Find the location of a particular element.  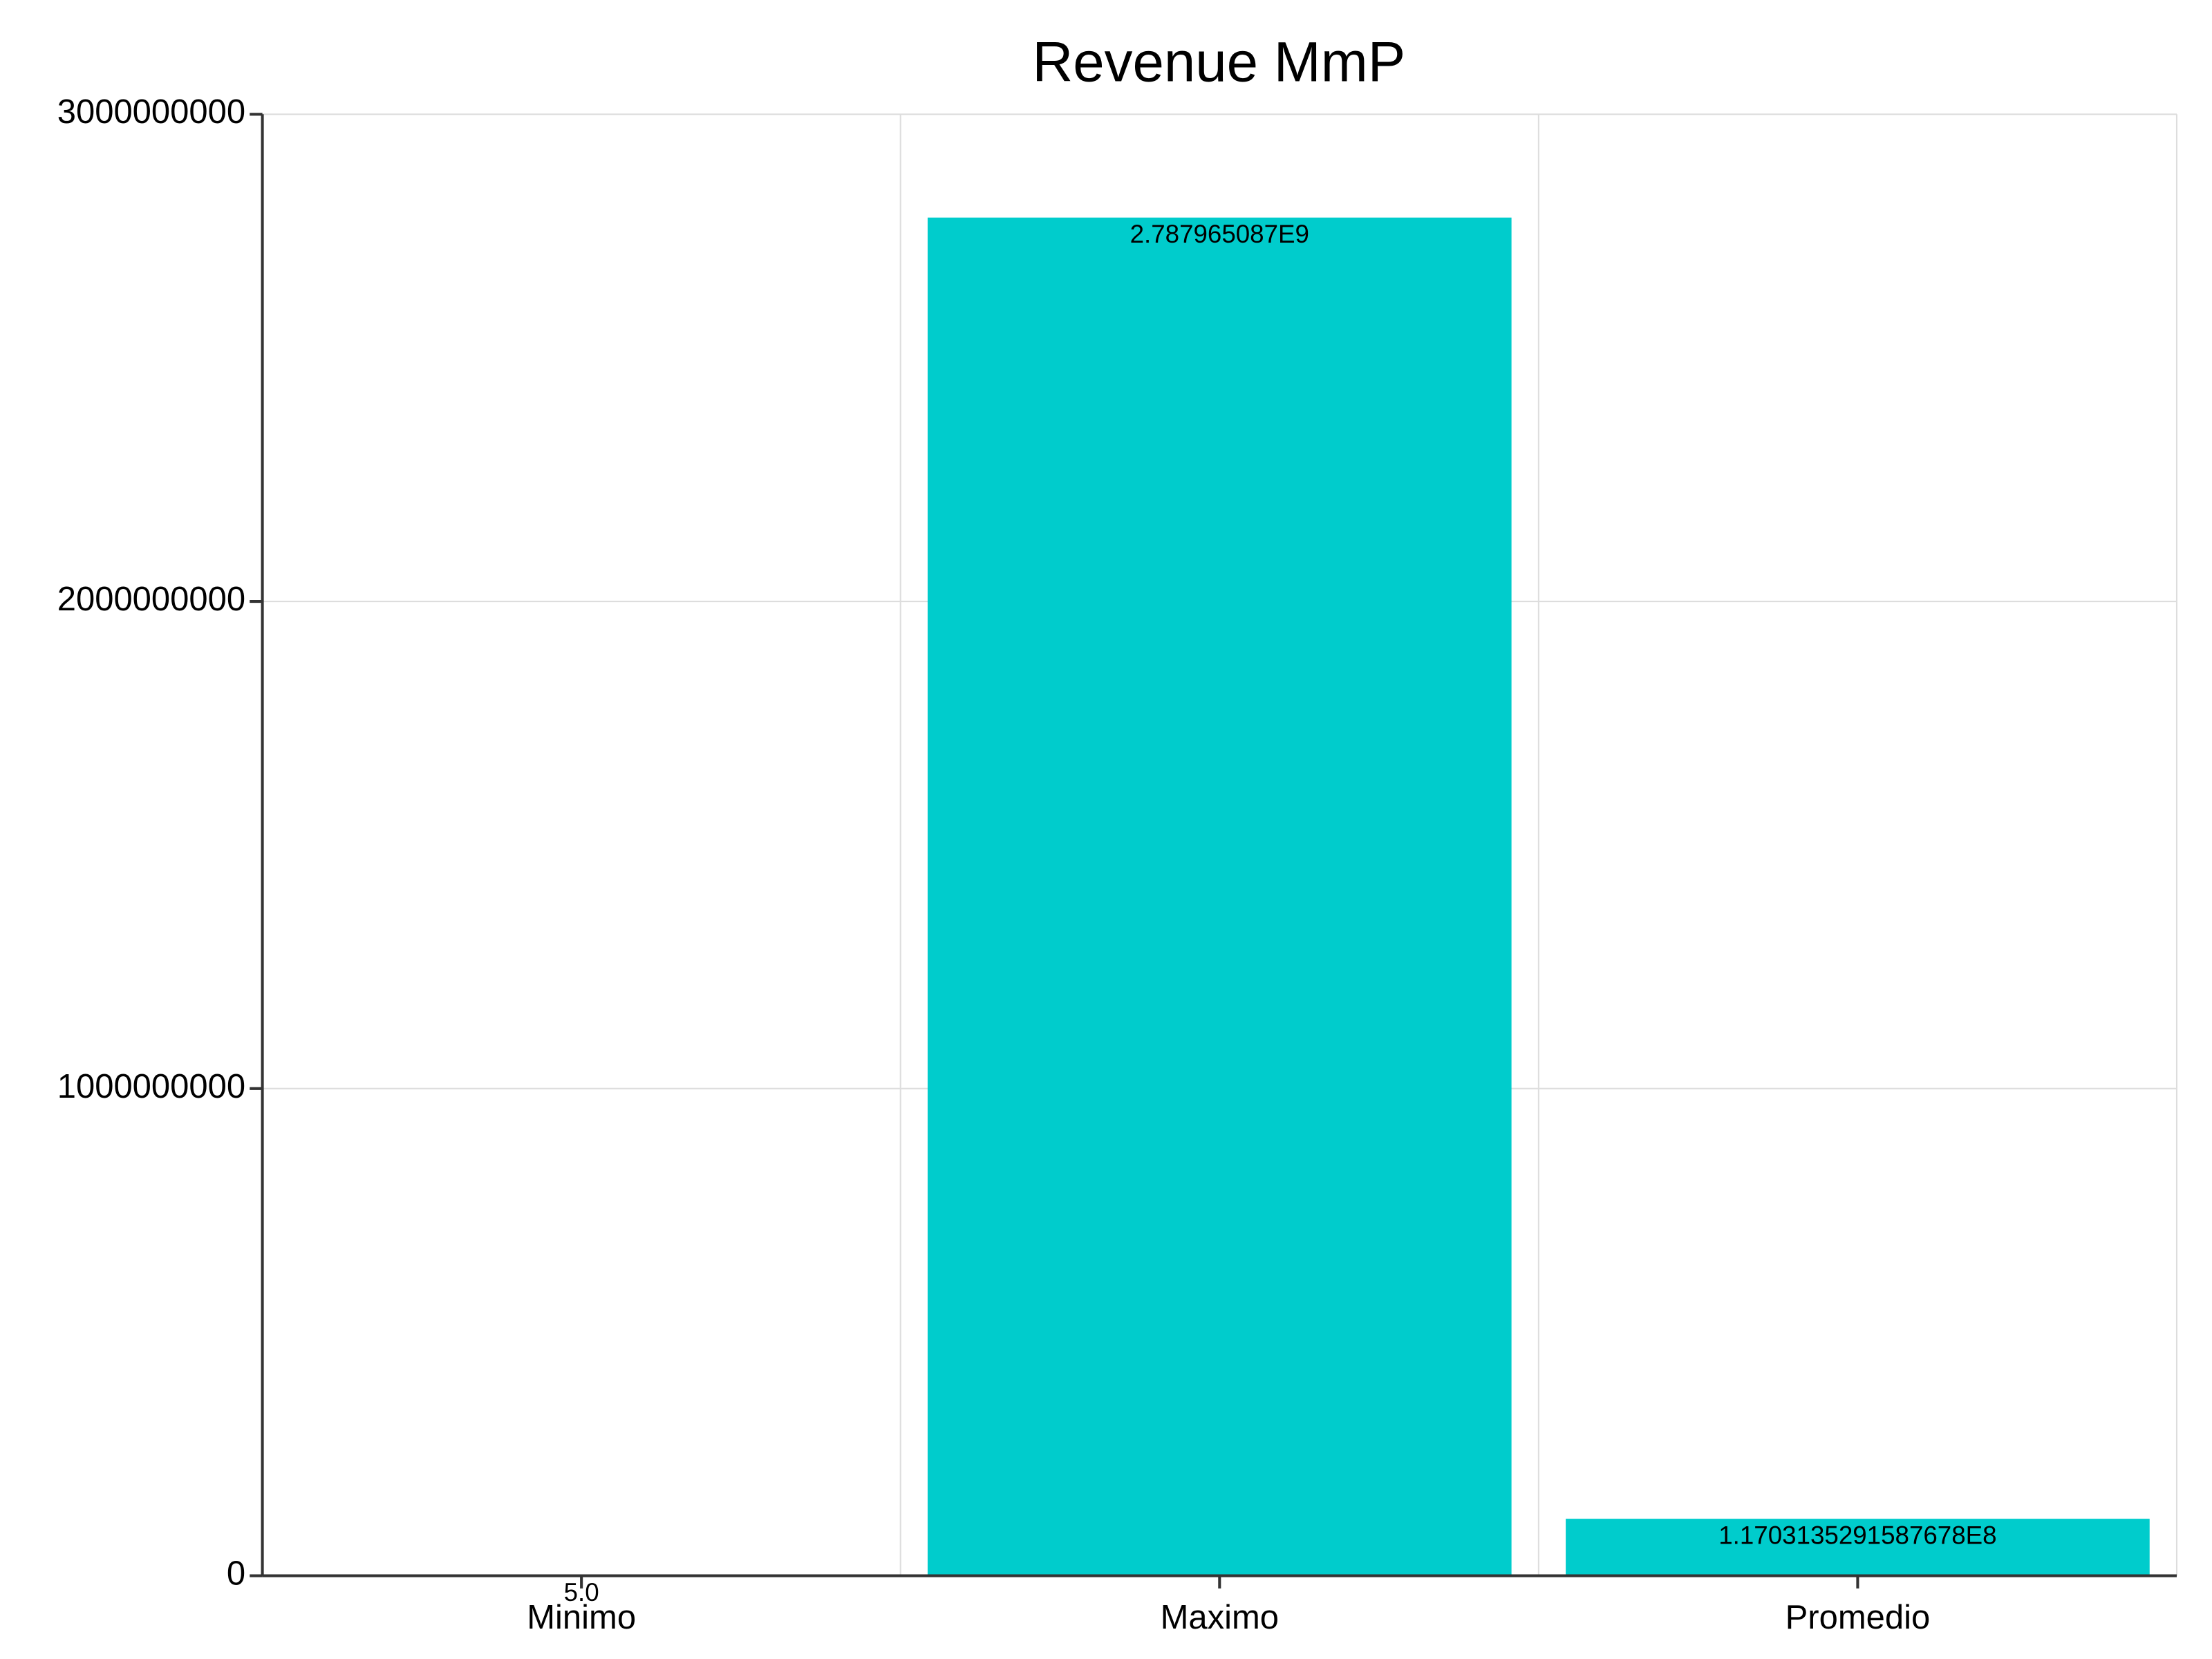

bar is located at coordinates (1858, 1548).